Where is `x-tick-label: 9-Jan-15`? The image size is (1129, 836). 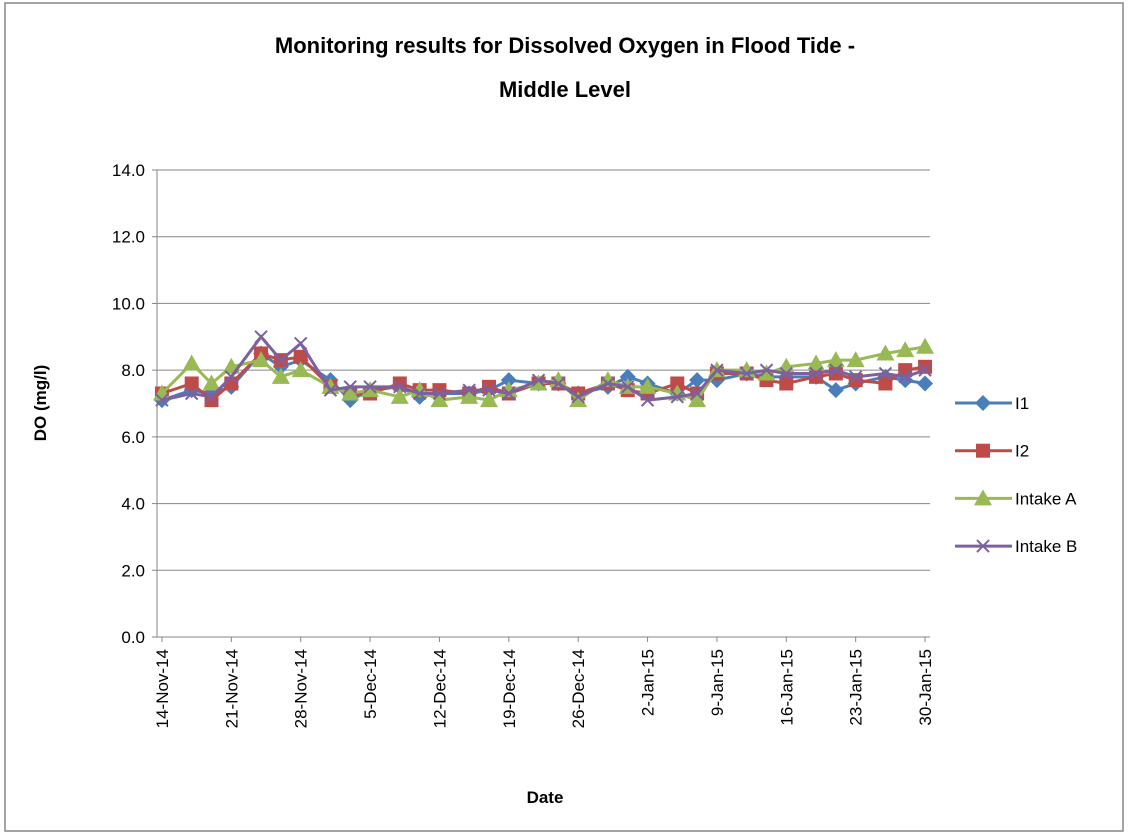
x-tick-label: 9-Jan-15 is located at coordinates (717, 682).